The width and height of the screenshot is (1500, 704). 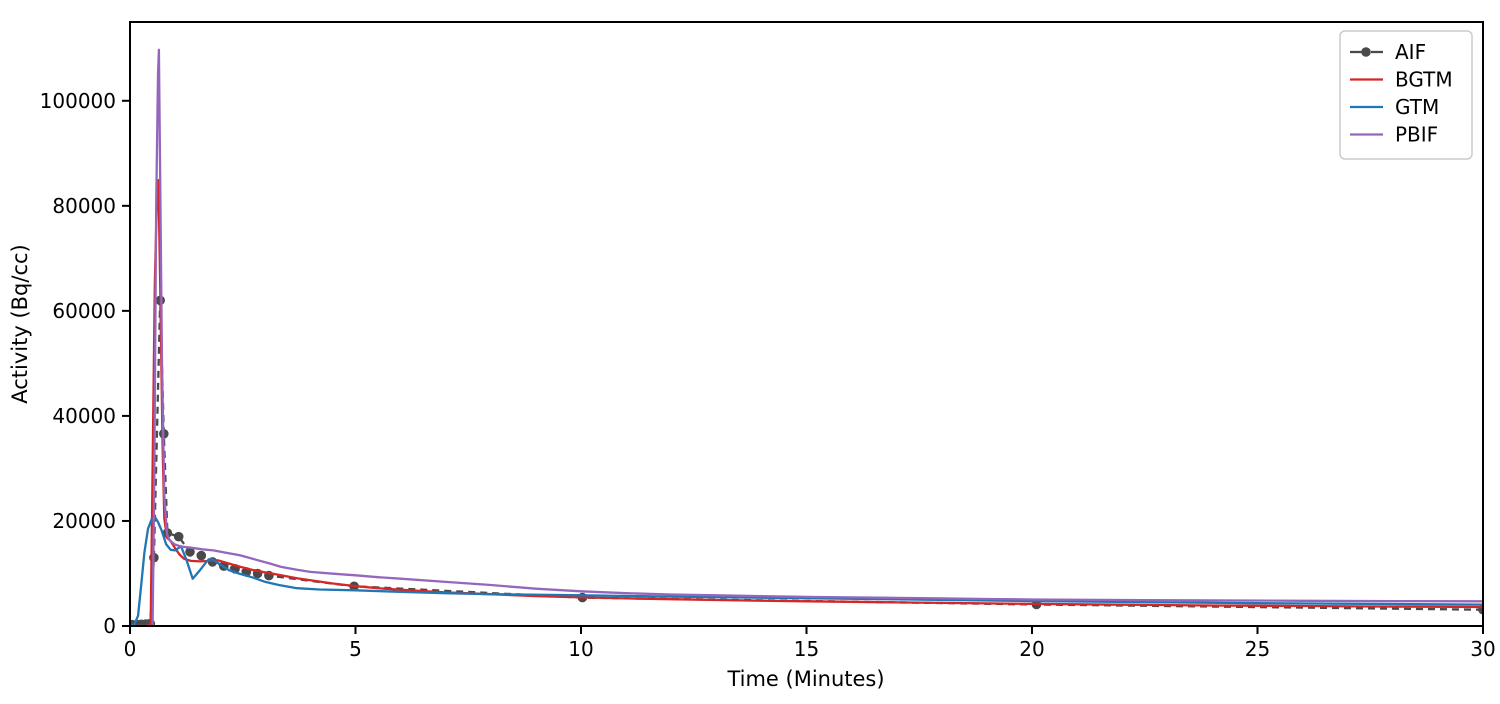 I want to click on y-tick-label: 20000, so click(x=84, y=521).